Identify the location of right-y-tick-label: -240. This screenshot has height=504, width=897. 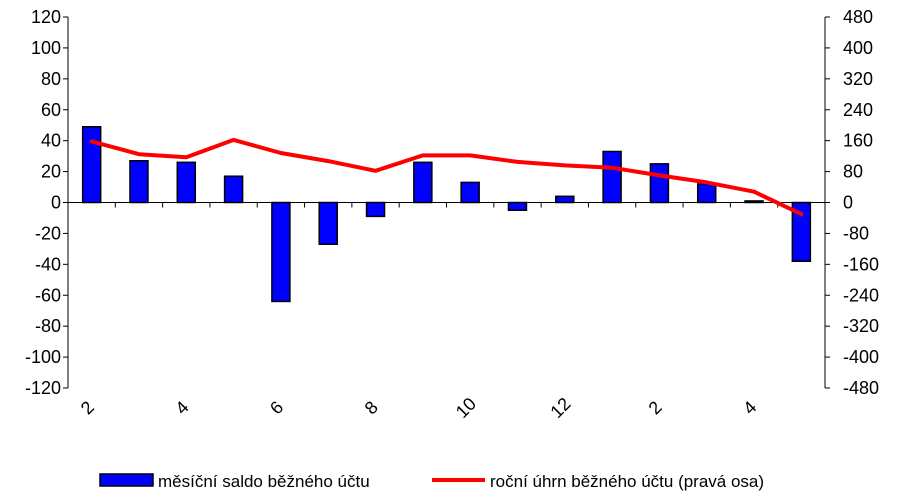
(861, 295).